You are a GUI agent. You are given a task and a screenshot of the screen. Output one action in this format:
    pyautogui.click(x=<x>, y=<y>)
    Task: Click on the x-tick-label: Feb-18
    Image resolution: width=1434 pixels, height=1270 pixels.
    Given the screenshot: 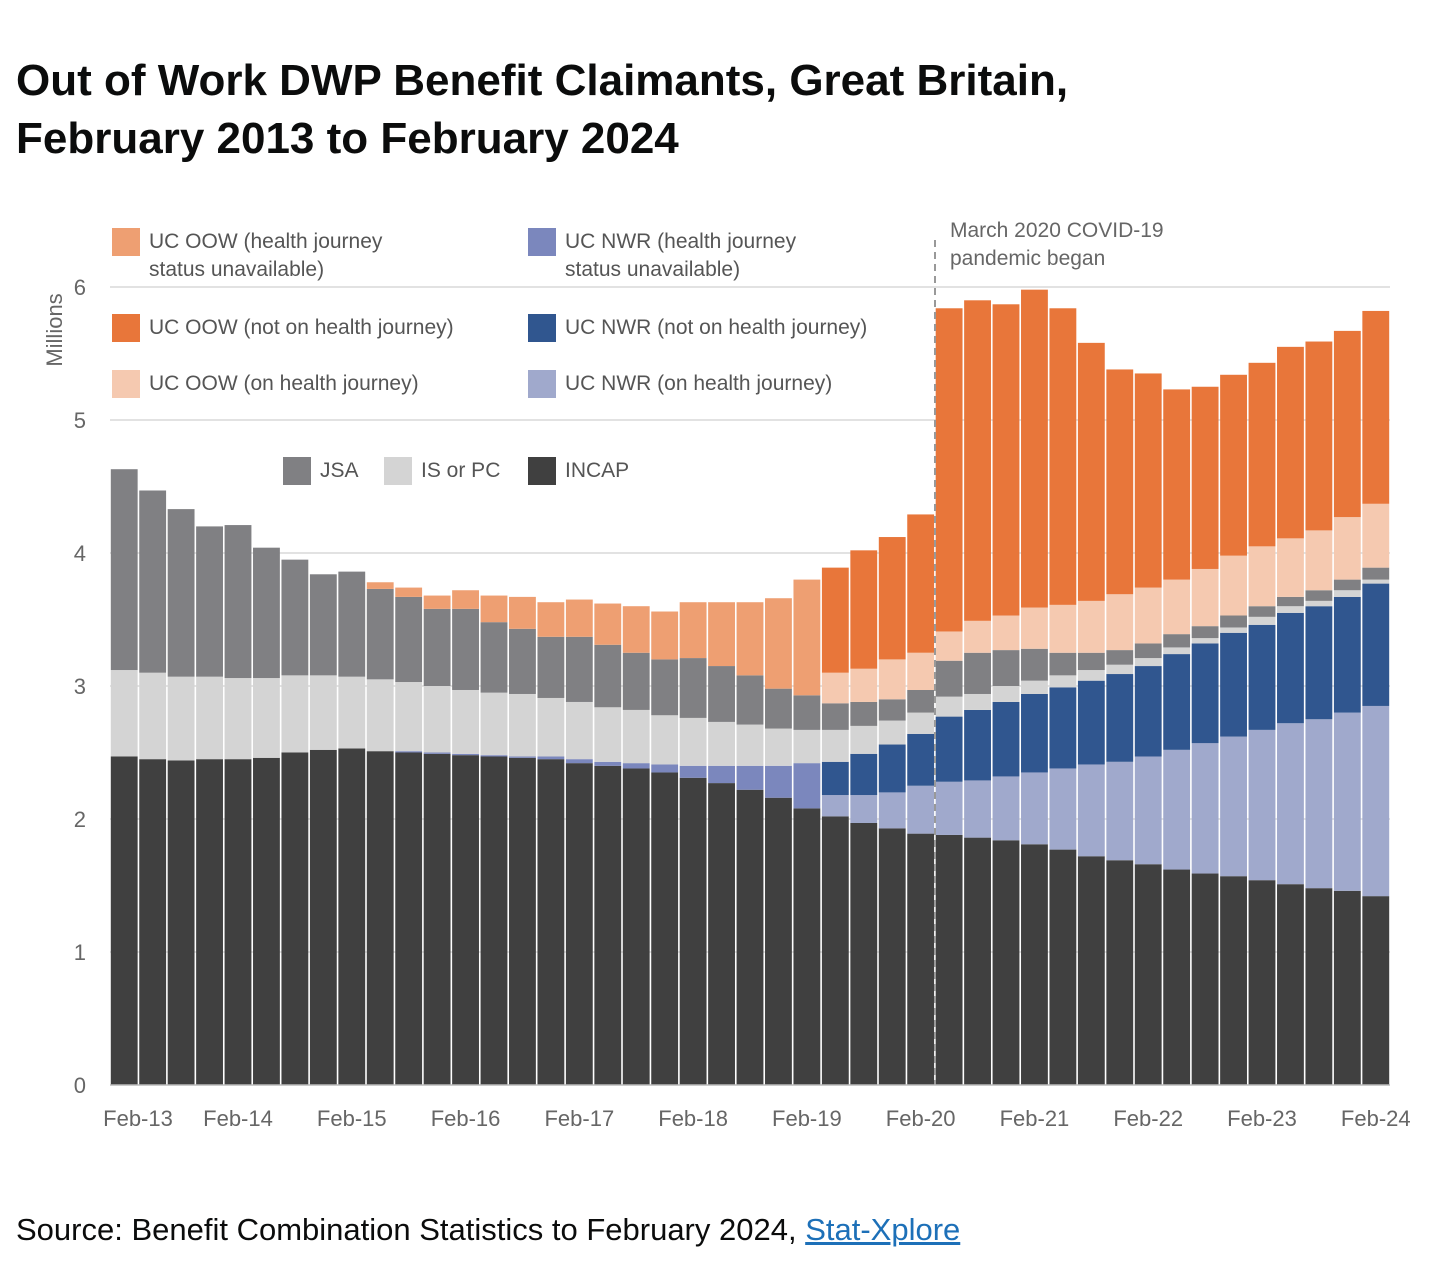 What is the action you would take?
    pyautogui.click(x=693, y=1118)
    